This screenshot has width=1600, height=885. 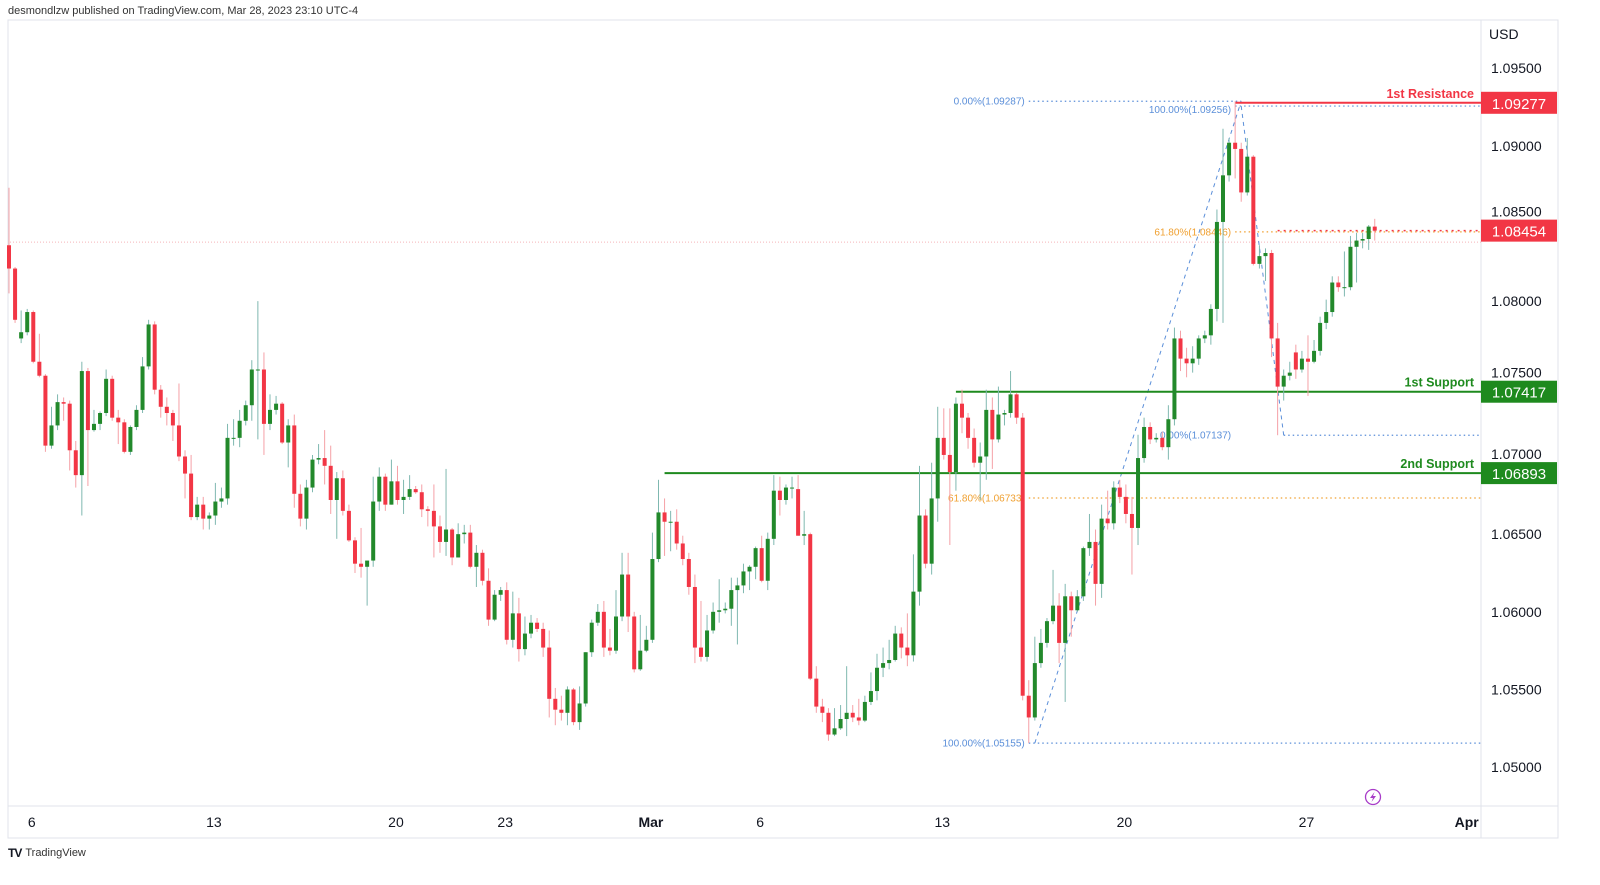 I want to click on price-tick-label: 1.05500, so click(x=1516, y=689).